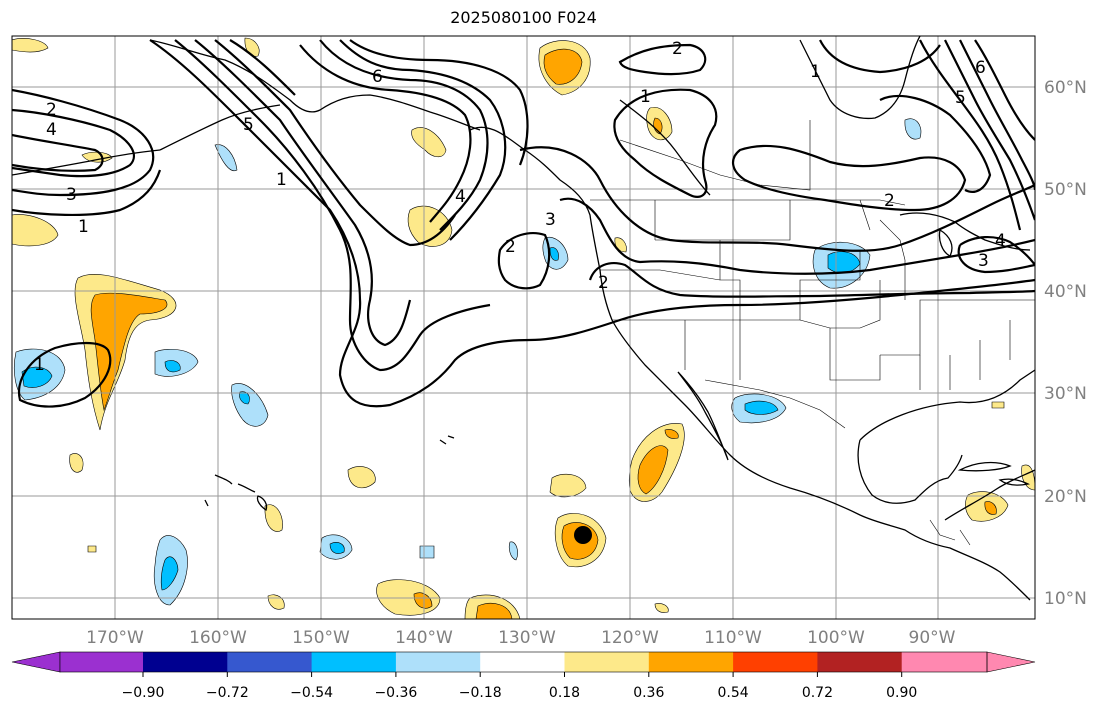  I want to click on colorbar-tick-label: 0.36, so click(648, 693).